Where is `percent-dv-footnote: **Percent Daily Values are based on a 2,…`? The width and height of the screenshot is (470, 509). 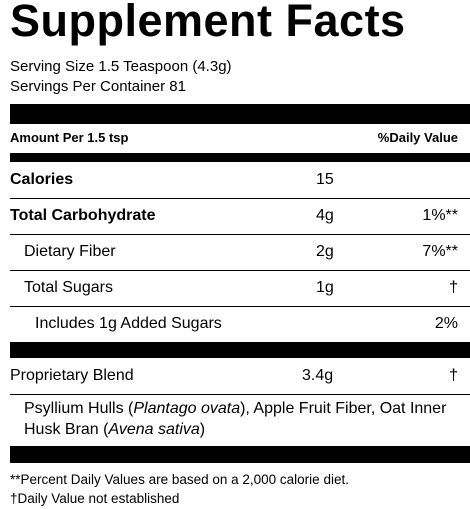 percent-dv-footnote: **Percent Daily Values are based on a 2,… is located at coordinates (179, 479).